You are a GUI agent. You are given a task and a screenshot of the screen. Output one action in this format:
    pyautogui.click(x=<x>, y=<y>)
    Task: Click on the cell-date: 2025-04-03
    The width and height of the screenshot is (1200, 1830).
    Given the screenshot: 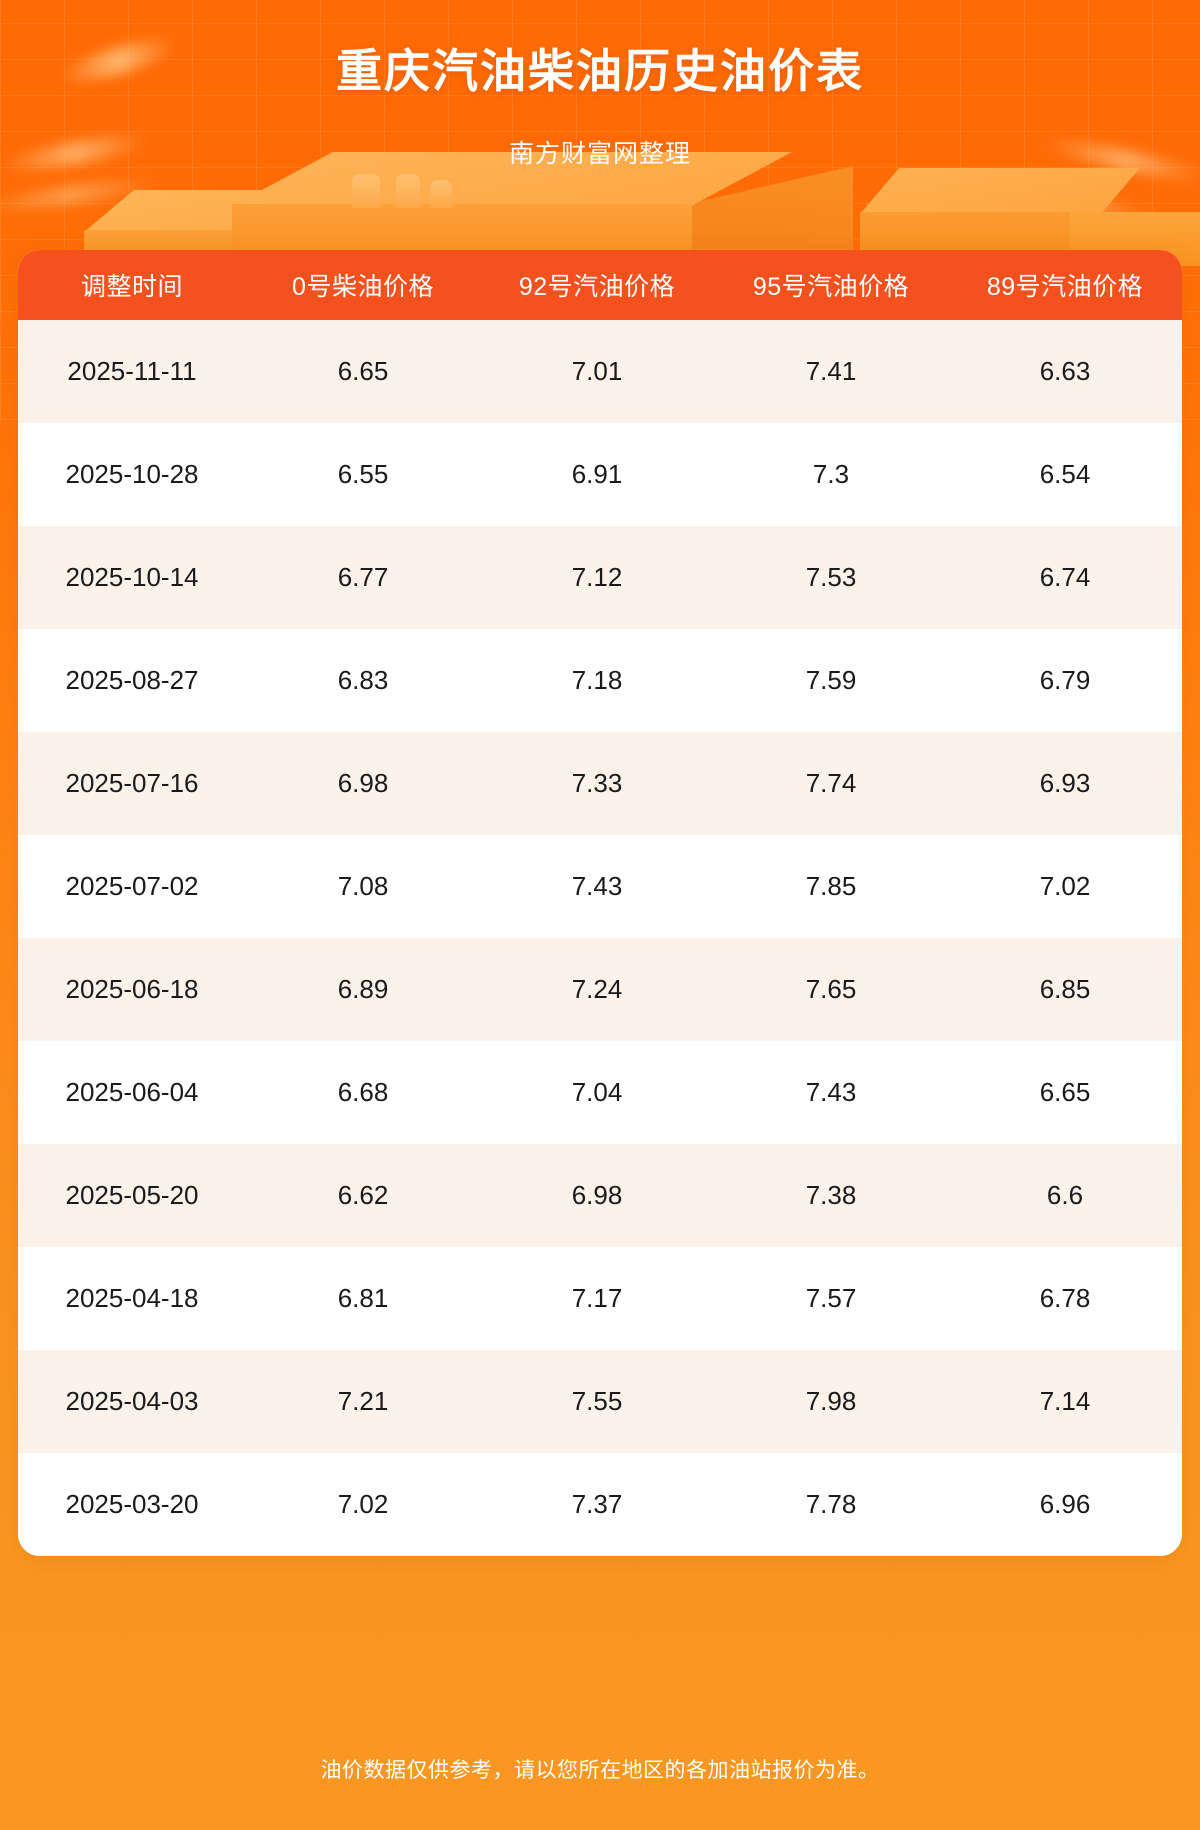 What is the action you would take?
    pyautogui.click(x=132, y=1401)
    